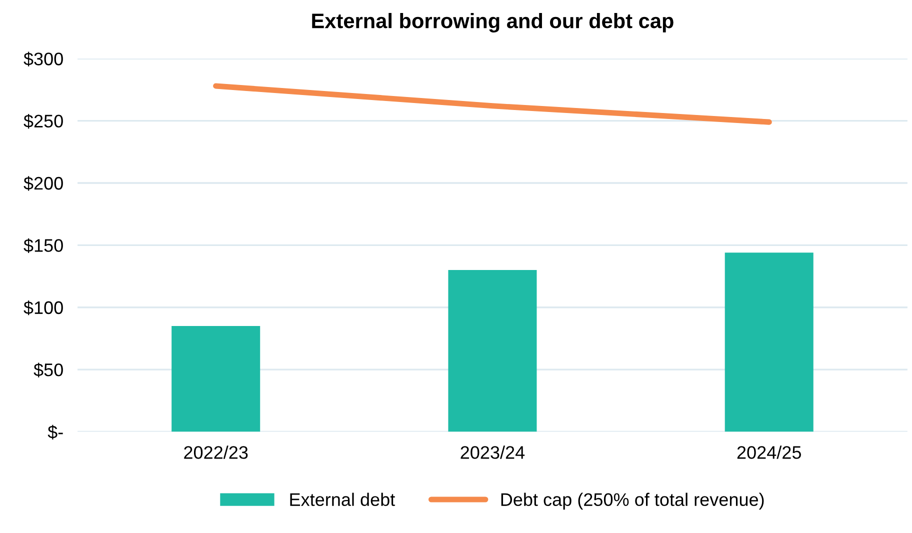  I want to click on y-tick-label: $250, so click(43, 121).